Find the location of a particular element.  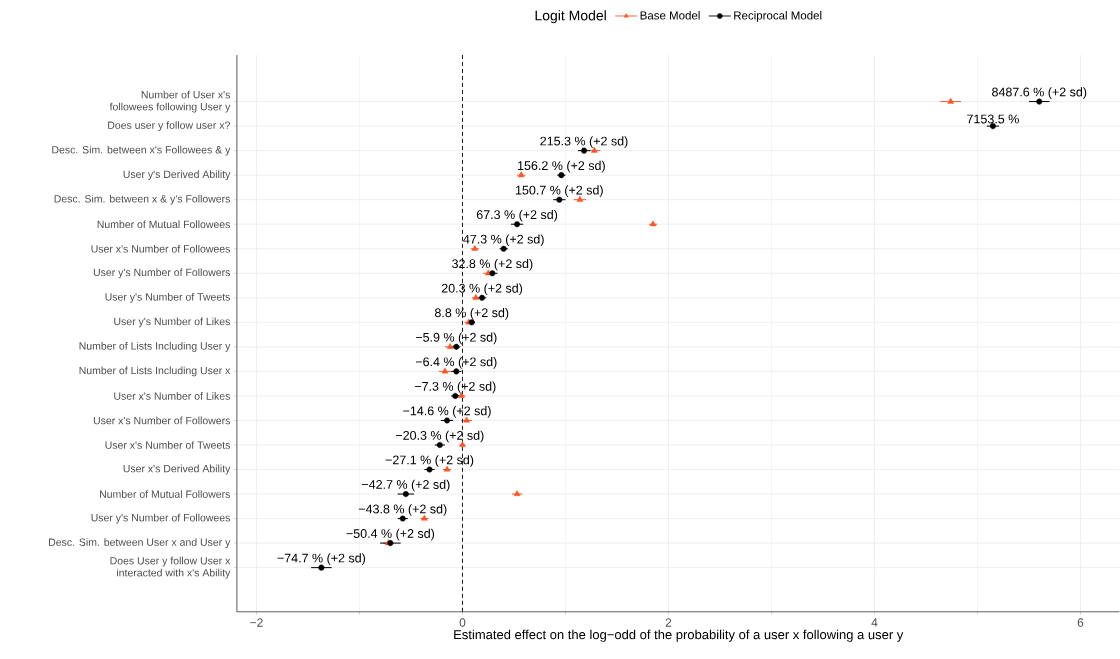

x-axis-title: Estimated effect on the log−odd of the probability of a user x following a user y is located at coordinates (679, 635).